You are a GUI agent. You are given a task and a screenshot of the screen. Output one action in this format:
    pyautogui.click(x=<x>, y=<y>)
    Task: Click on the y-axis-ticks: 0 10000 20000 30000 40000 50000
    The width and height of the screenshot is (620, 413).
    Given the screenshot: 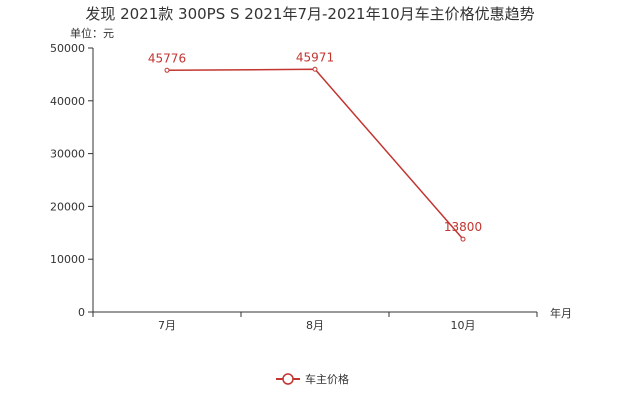 What is the action you would take?
    pyautogui.click(x=71, y=180)
    